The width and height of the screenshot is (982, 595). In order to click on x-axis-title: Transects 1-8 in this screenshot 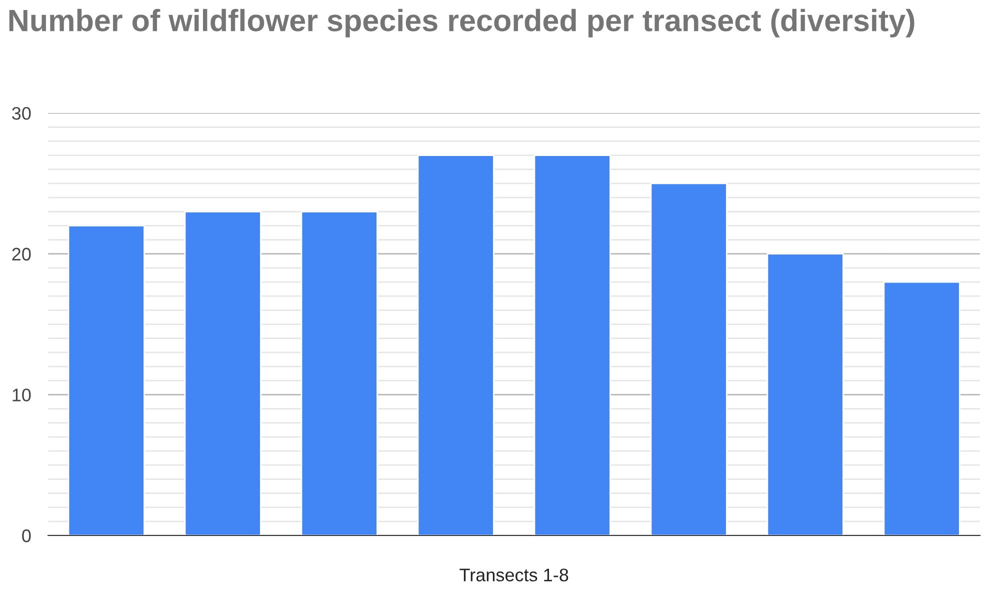, I will do `click(514, 575)`.